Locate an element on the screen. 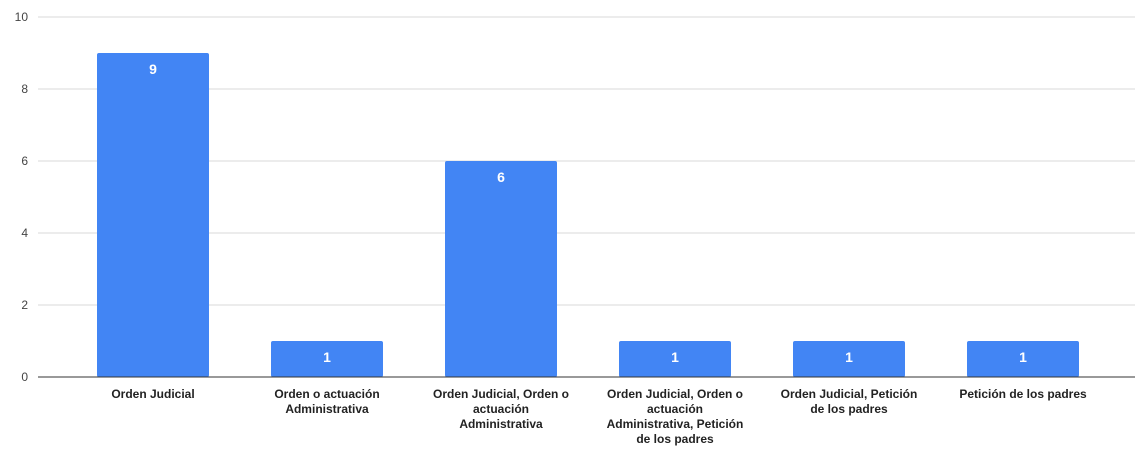  y-axis-ticks: 0 2 4 6 8 10 is located at coordinates (22, 197).